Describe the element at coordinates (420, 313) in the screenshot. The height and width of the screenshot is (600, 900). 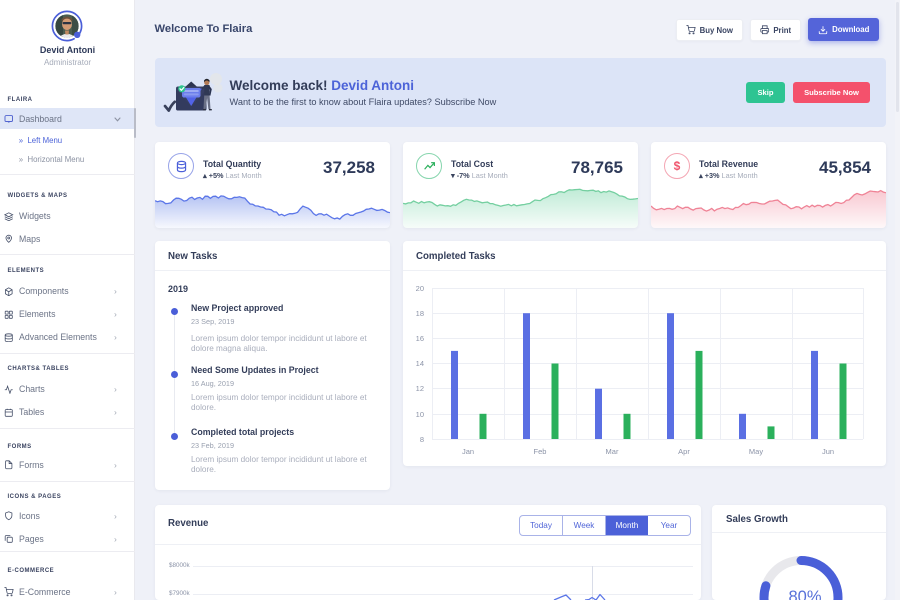
I see `svg-text: 18` at that location.